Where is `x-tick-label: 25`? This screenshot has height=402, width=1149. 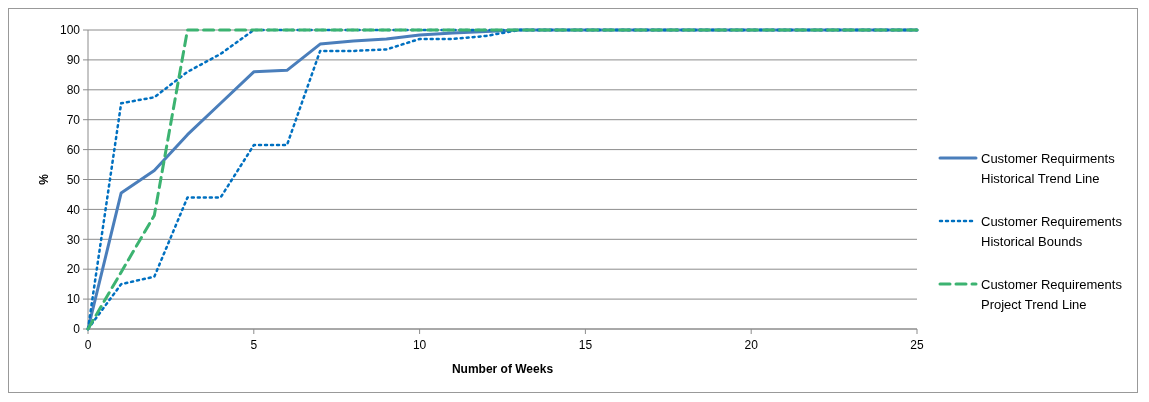
x-tick-label: 25 is located at coordinates (917, 345).